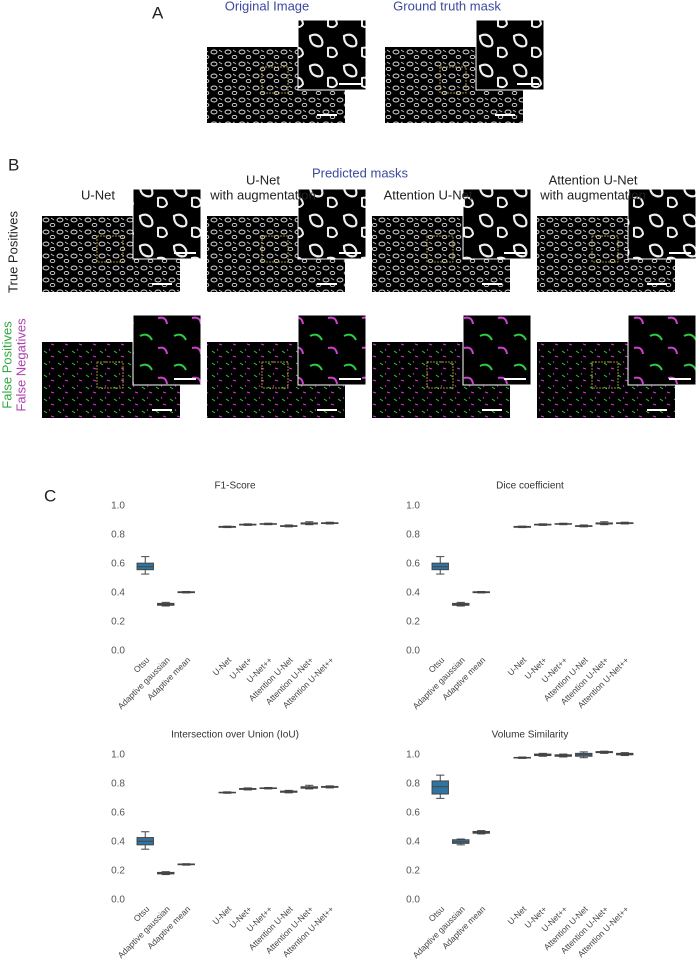  Describe the element at coordinates (440, 787) in the screenshot. I see `box` at that location.